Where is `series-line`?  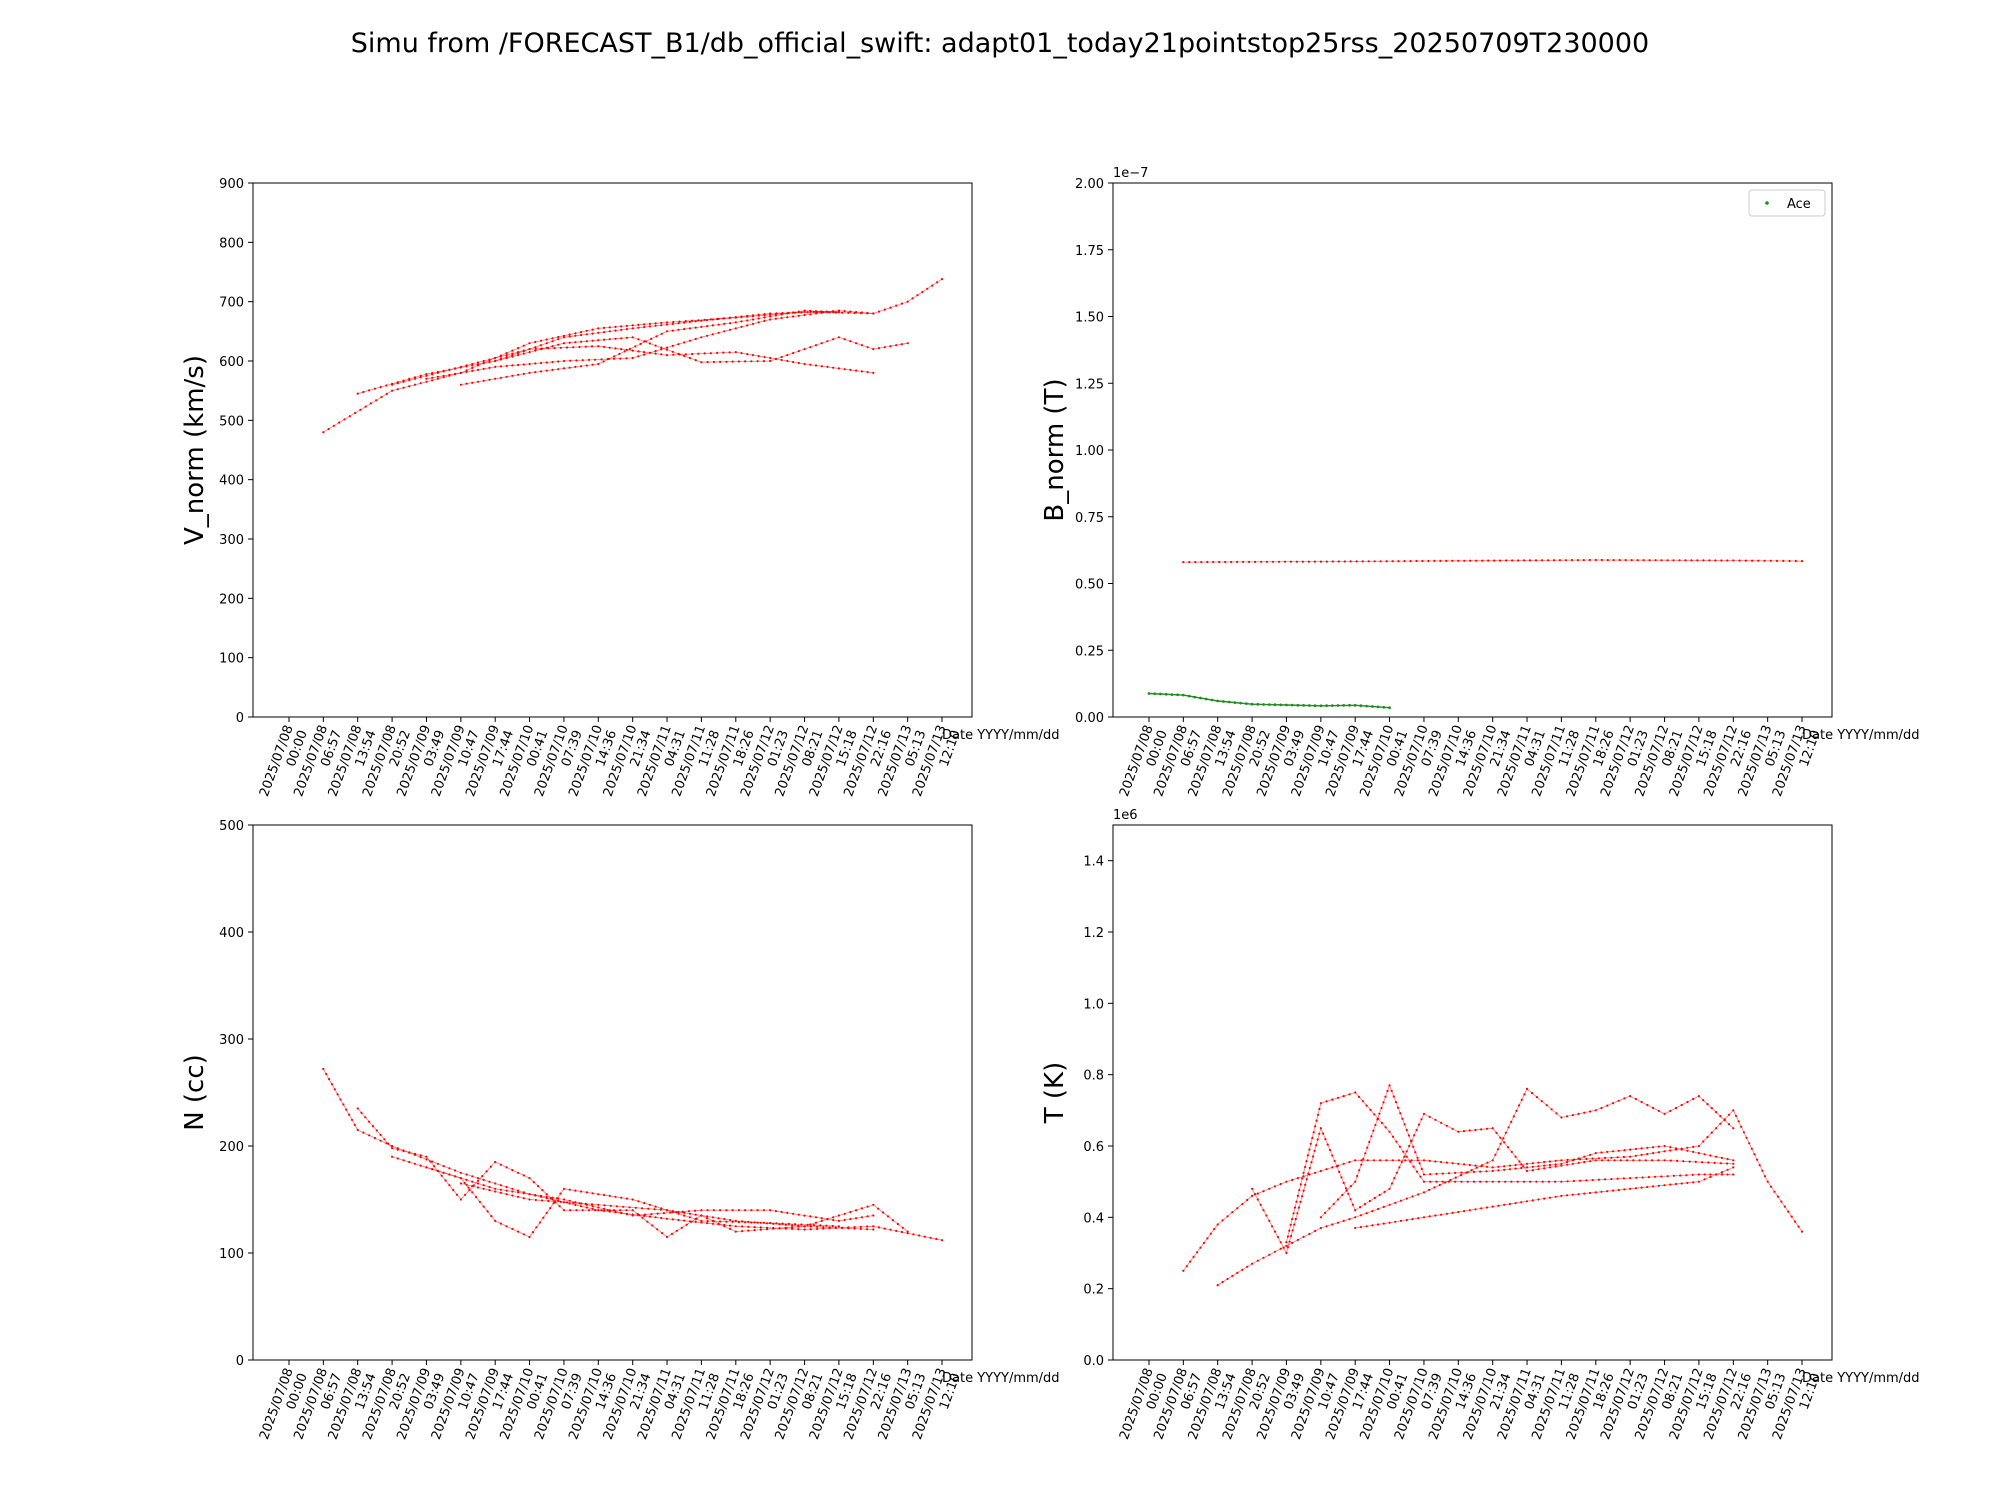 series-line is located at coordinates (1492, 1184).